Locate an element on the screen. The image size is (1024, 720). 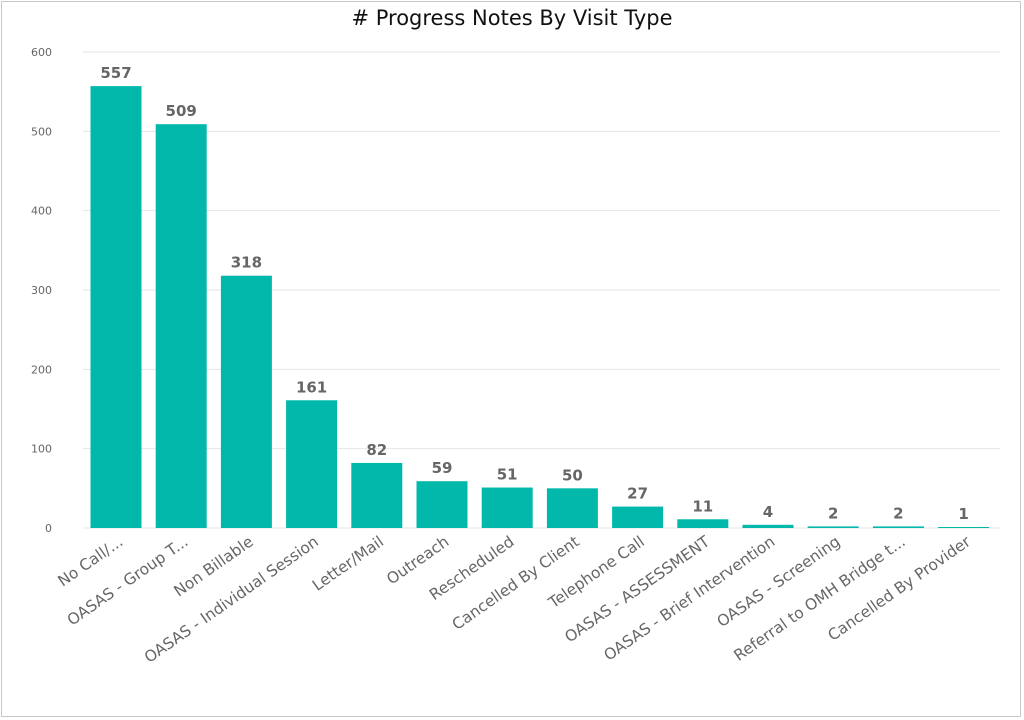
y-tick-label: 0 is located at coordinates (48, 528).